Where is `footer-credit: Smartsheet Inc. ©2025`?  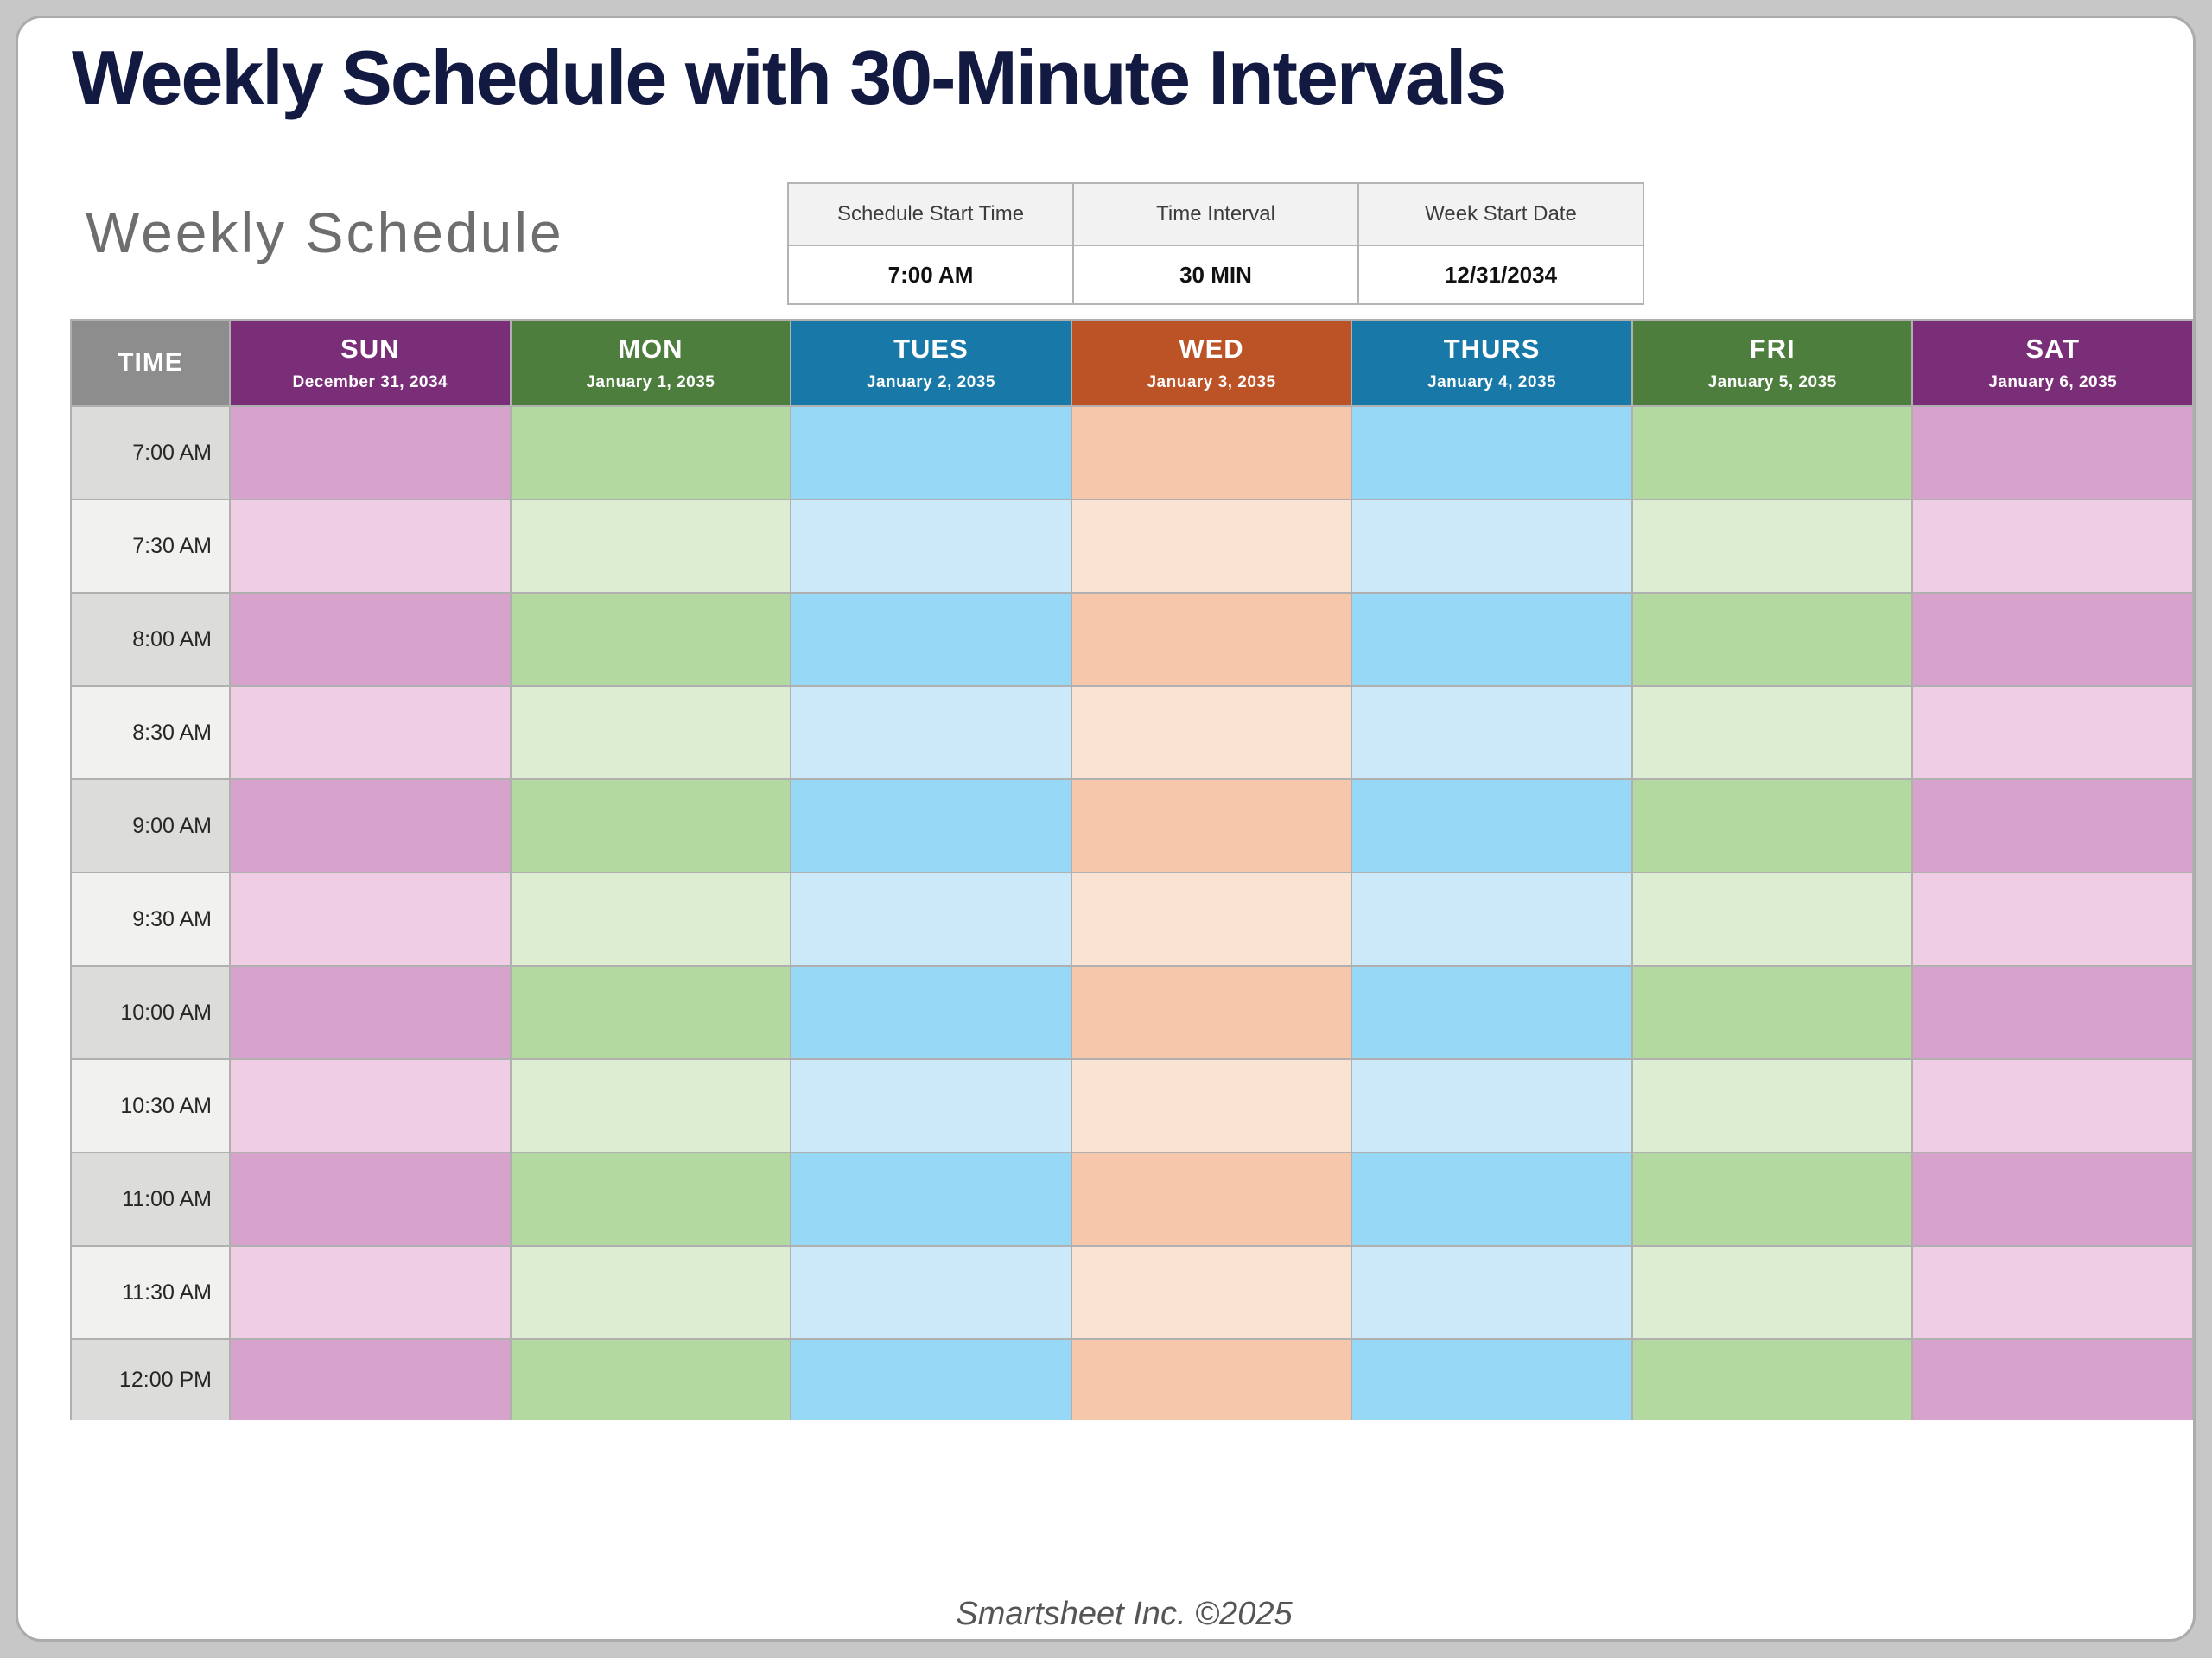
footer-credit: Smartsheet Inc. ©2025 is located at coordinates (1124, 1614).